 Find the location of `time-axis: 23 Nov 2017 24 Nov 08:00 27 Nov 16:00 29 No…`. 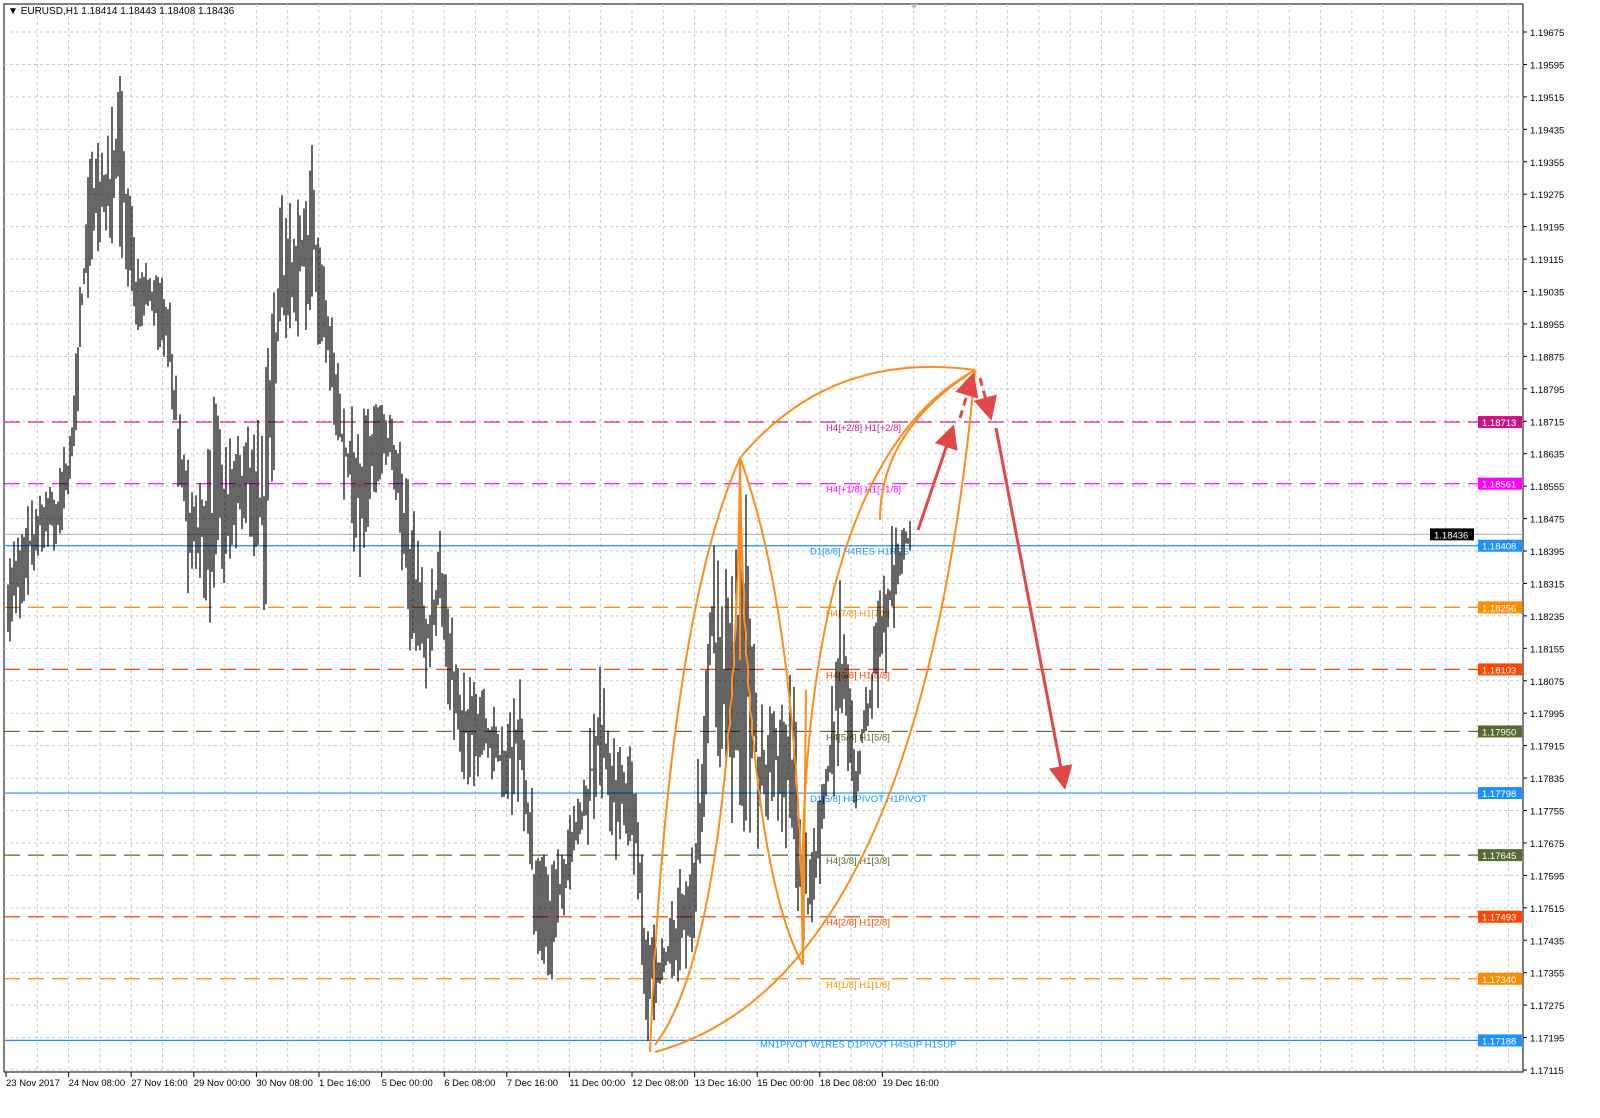

time-axis: 23 Nov 2017 24 Nov 08:00 27 Nov 16:00 29 No… is located at coordinates (472, 1080).